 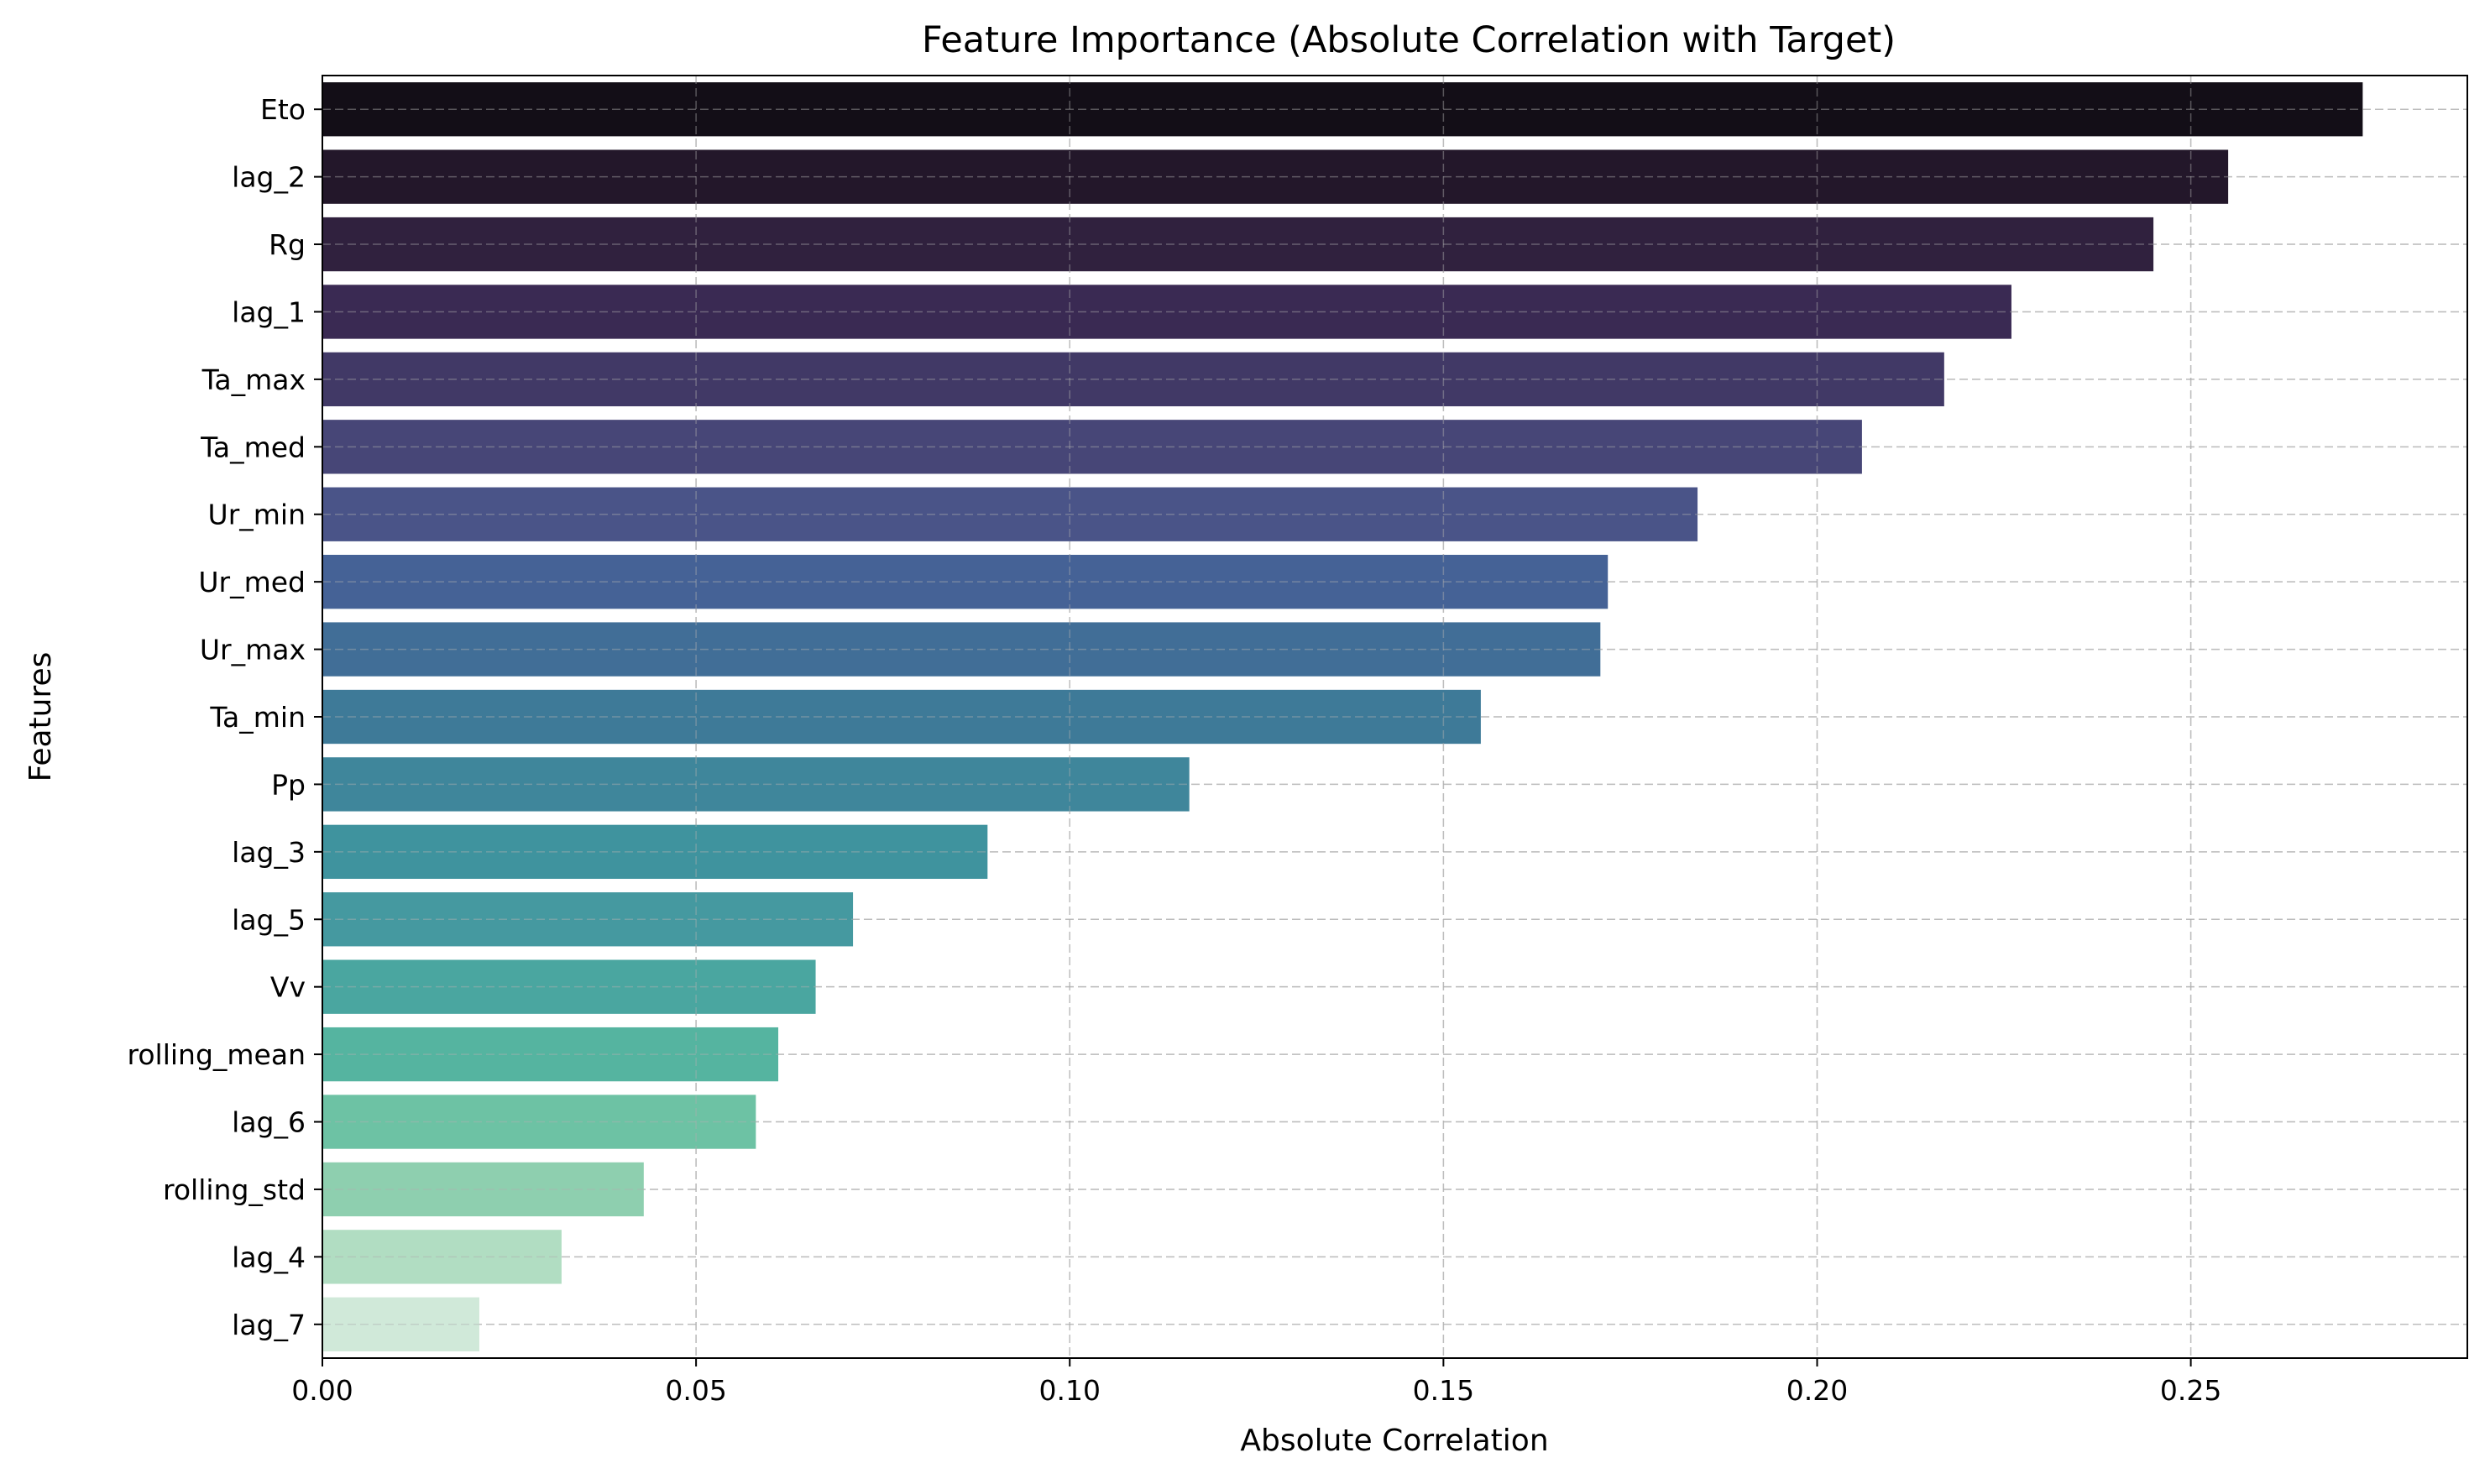 What do you see at coordinates (253, 447) in the screenshot?
I see `y-tick-label: Ta_med` at bounding box center [253, 447].